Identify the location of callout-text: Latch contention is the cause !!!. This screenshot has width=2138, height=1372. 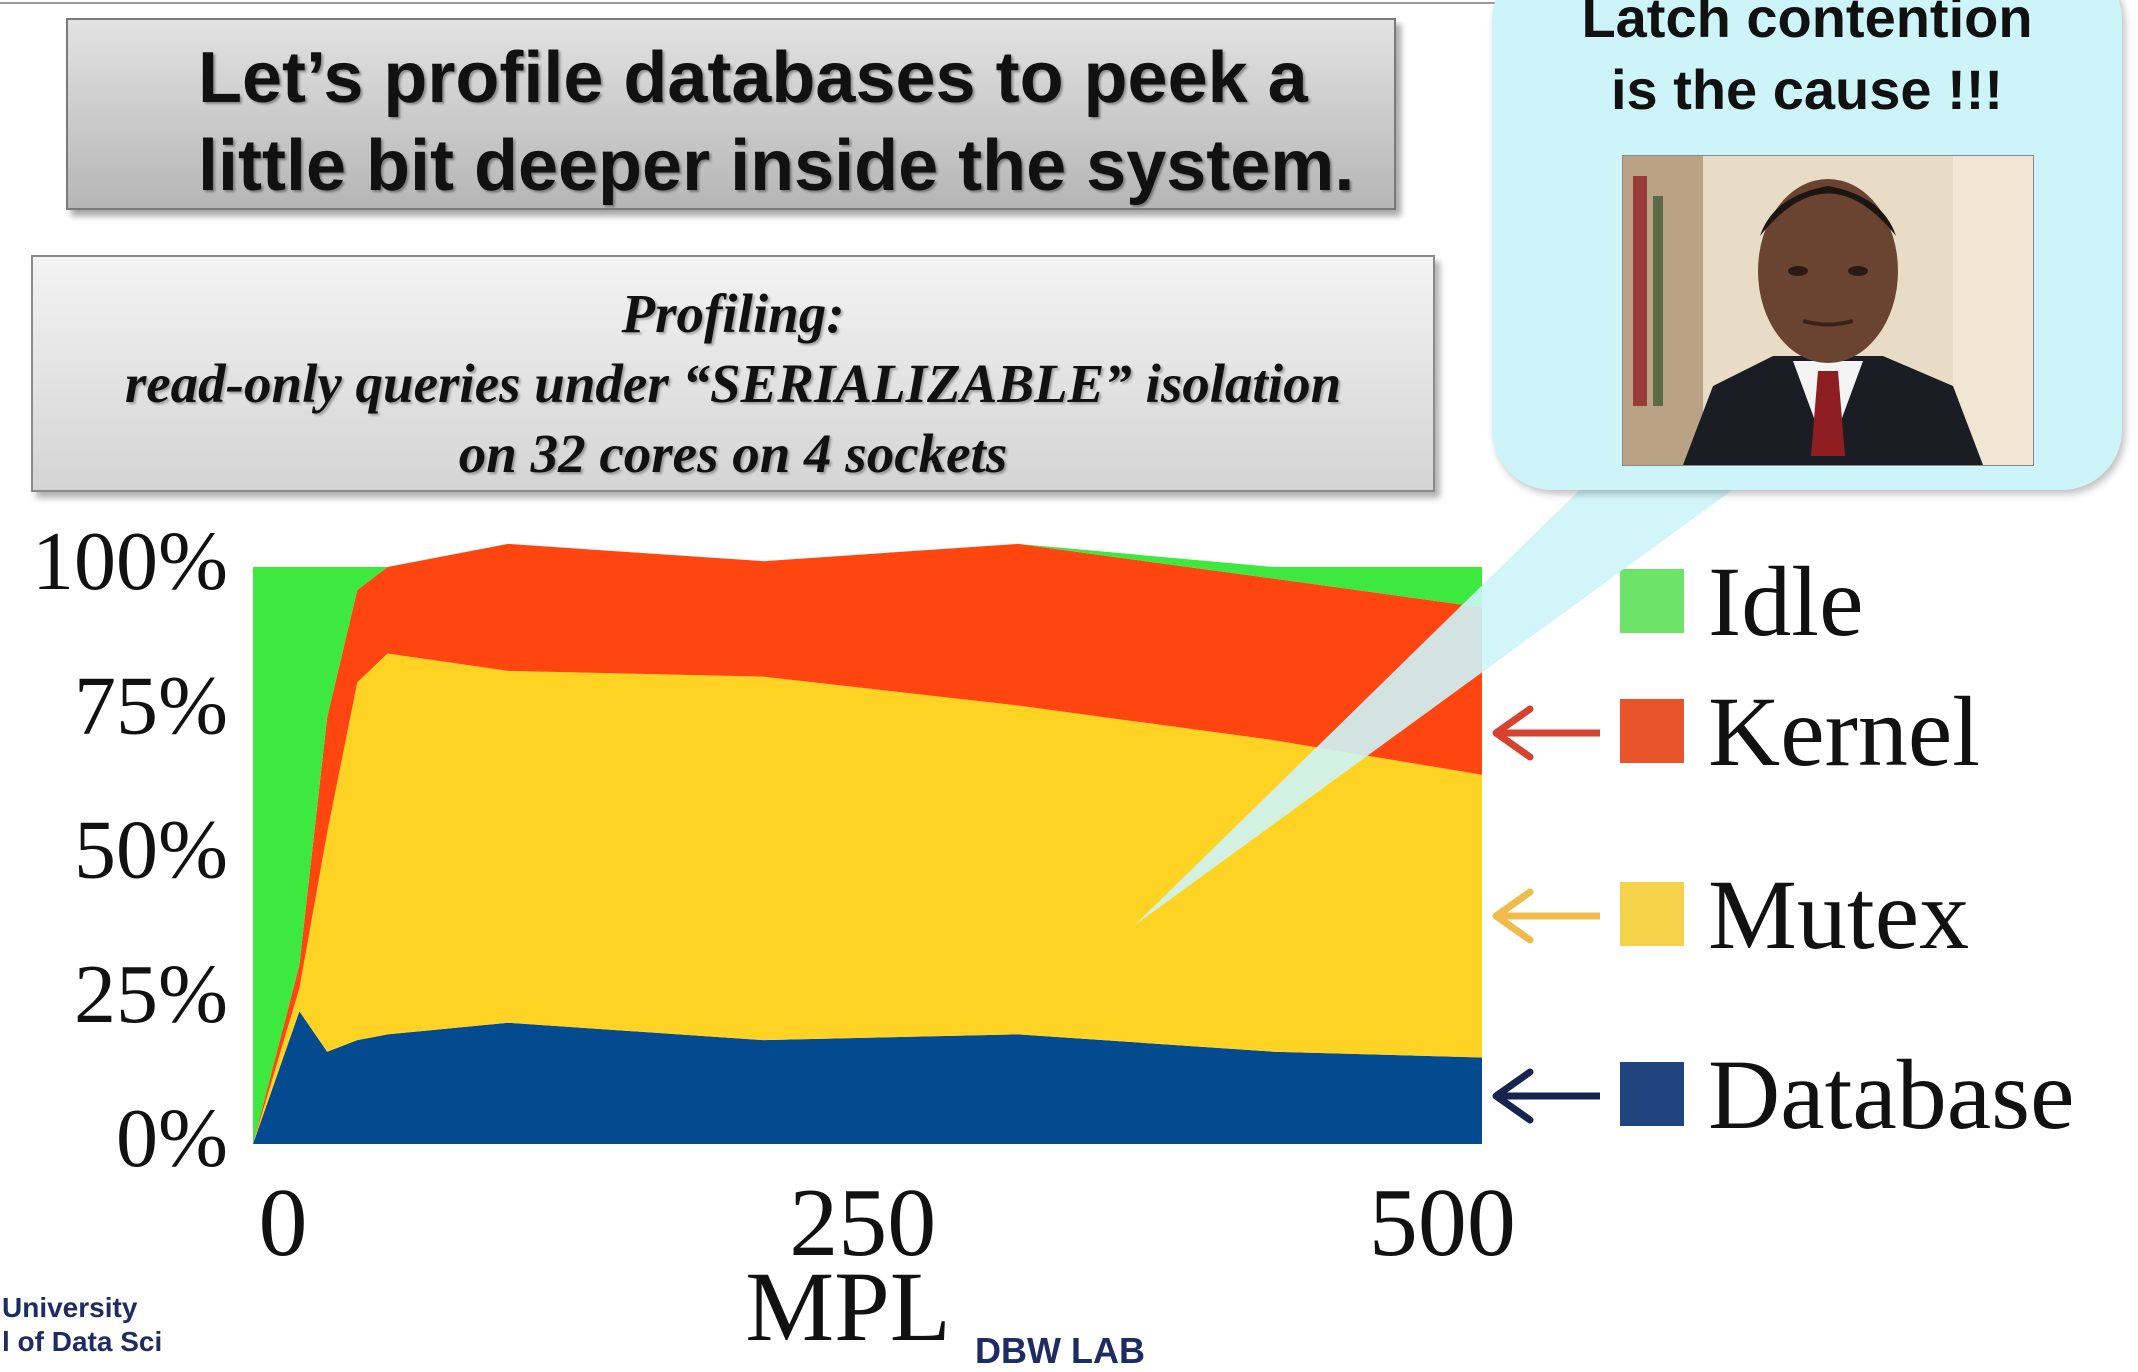
(1807, 60).